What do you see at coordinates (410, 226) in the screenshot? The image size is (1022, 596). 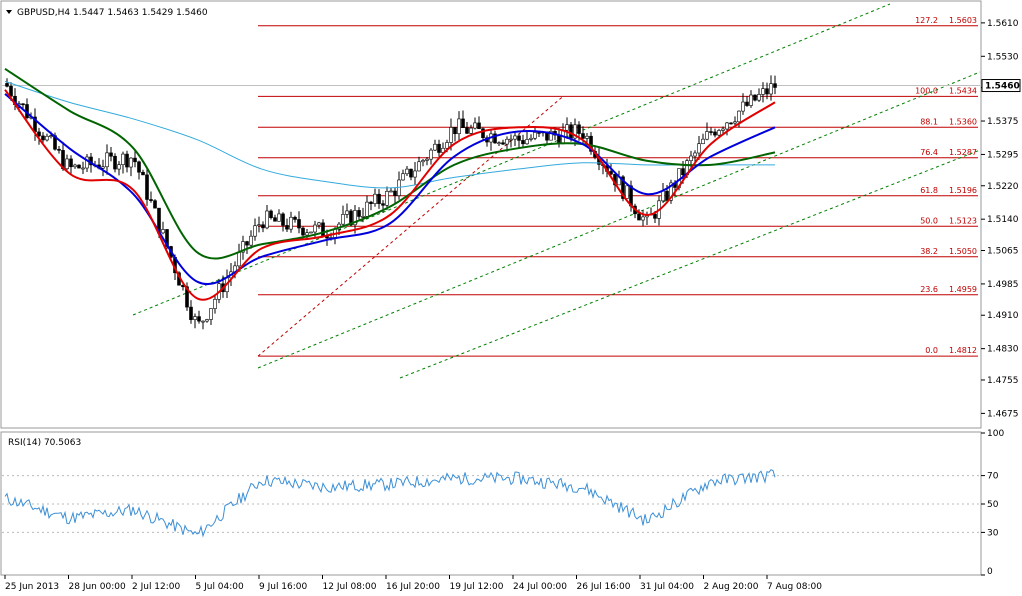 I see `fib-anchor-line` at bounding box center [410, 226].